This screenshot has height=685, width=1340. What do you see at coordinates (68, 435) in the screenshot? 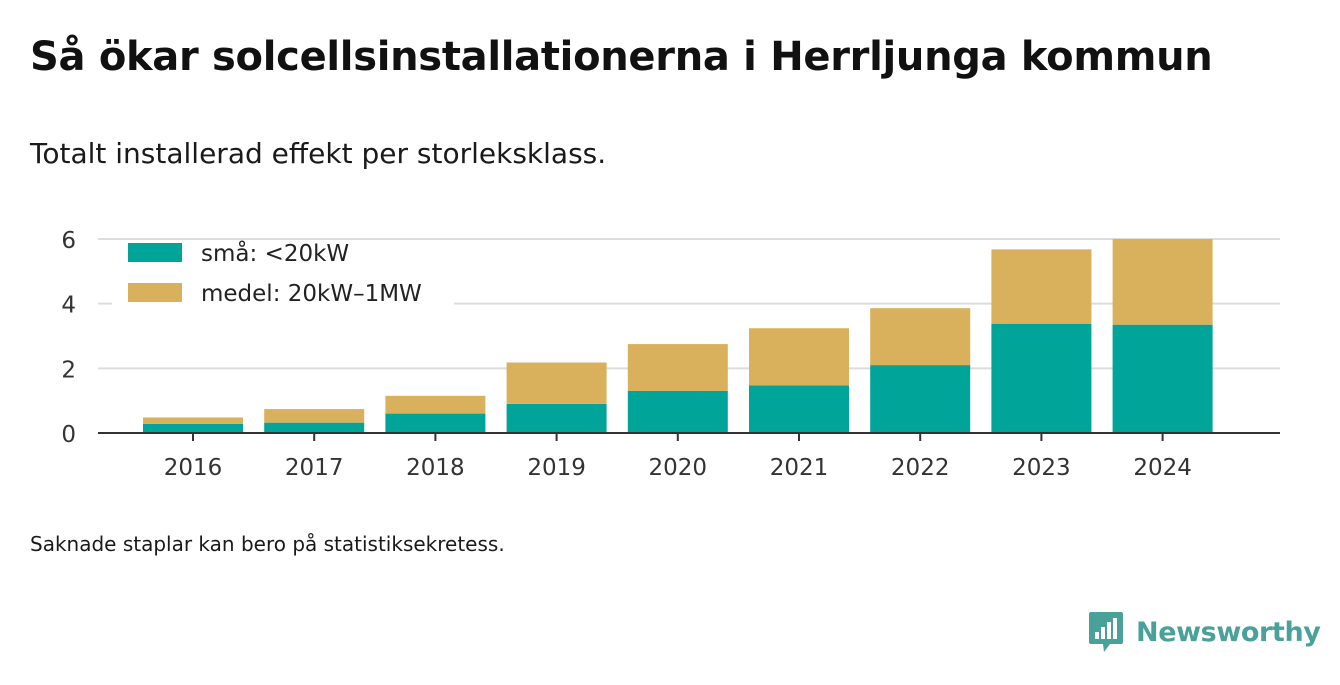
I see `y-tick-label: 0` at bounding box center [68, 435].